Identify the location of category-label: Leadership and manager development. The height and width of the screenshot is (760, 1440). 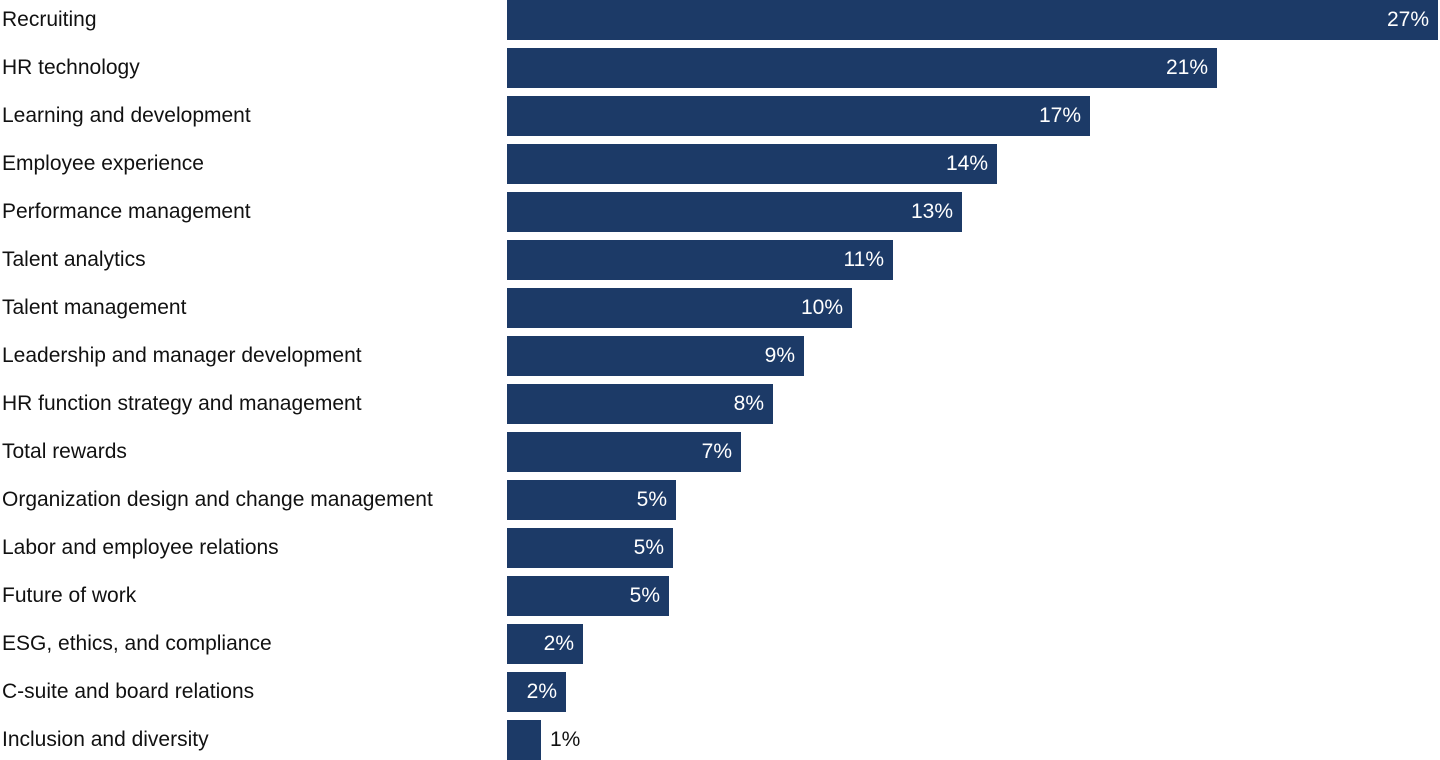
(182, 355).